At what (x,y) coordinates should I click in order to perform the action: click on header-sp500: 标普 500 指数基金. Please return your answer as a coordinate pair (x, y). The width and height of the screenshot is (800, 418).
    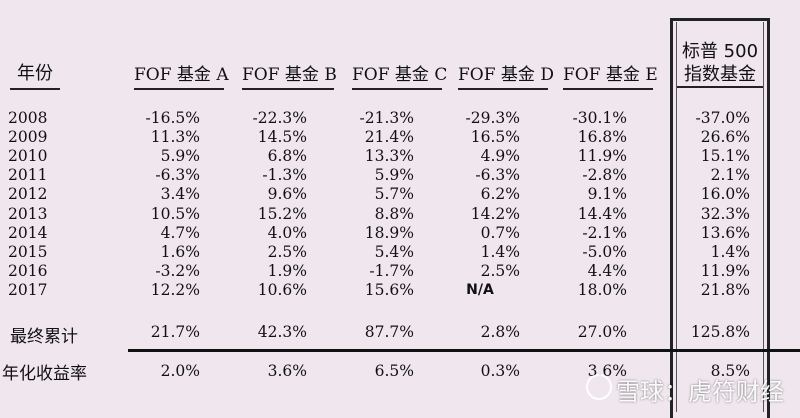
    Looking at the image, I should click on (720, 64).